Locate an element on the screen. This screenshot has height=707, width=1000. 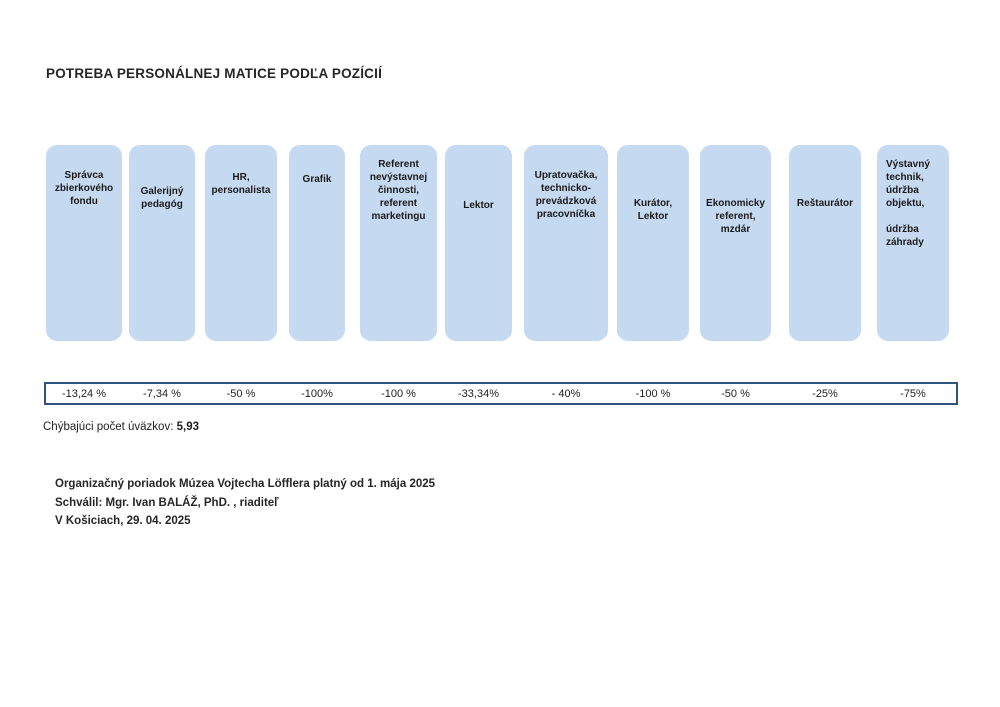
position-label: Galerijný pedagóg is located at coordinates (162, 198).